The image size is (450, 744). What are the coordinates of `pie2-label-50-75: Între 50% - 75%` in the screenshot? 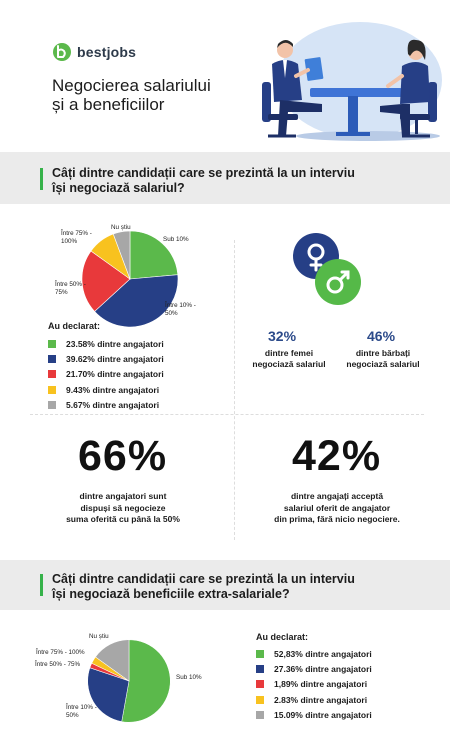 It's located at (58, 664).